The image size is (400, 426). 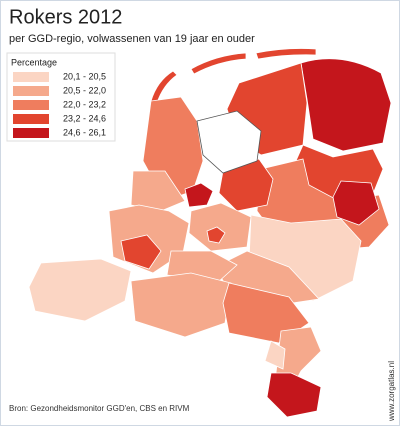 What do you see at coordinates (229, 142) in the screenshot?
I see `lake` at bounding box center [229, 142].